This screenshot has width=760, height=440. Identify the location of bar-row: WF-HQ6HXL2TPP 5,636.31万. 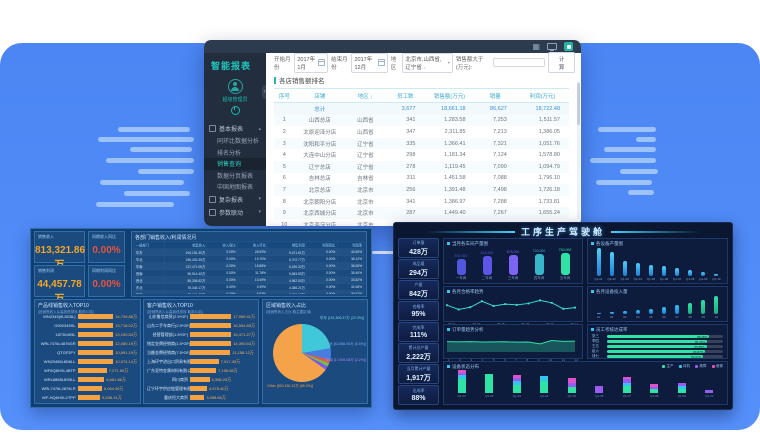
(87, 397).